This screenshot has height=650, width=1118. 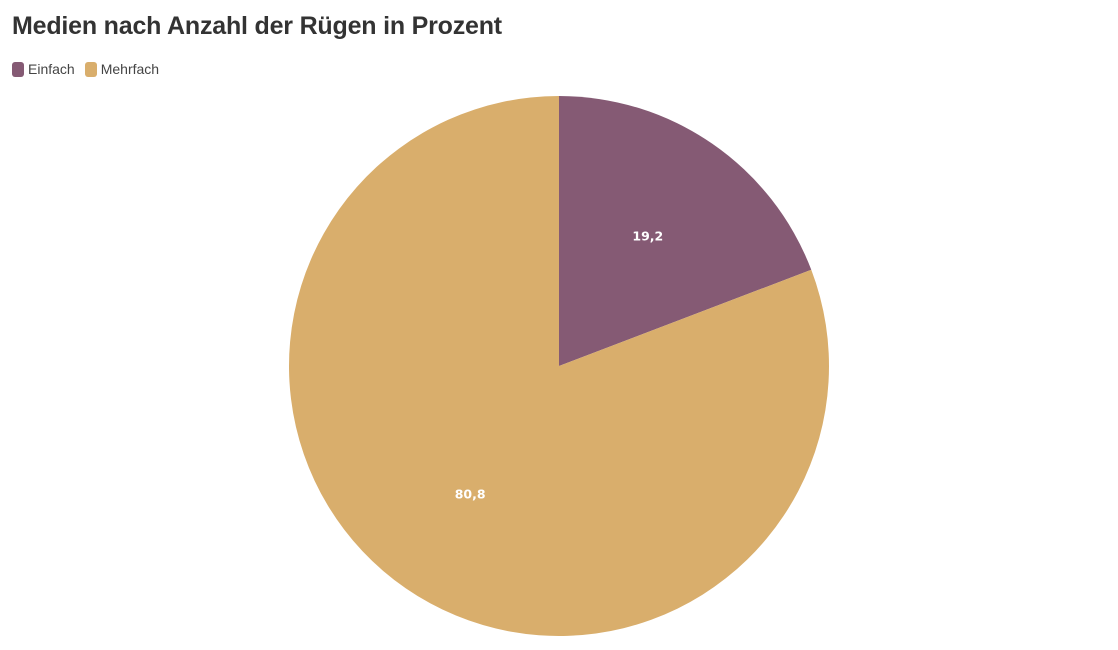 I want to click on pie-slice-einfach, so click(x=685, y=231).